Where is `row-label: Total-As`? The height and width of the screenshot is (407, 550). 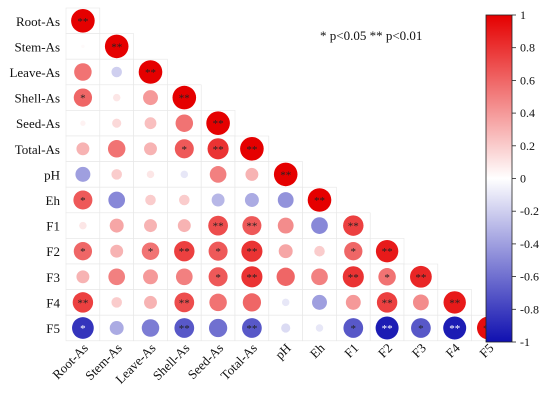
row-label: Total-As is located at coordinates (37, 149).